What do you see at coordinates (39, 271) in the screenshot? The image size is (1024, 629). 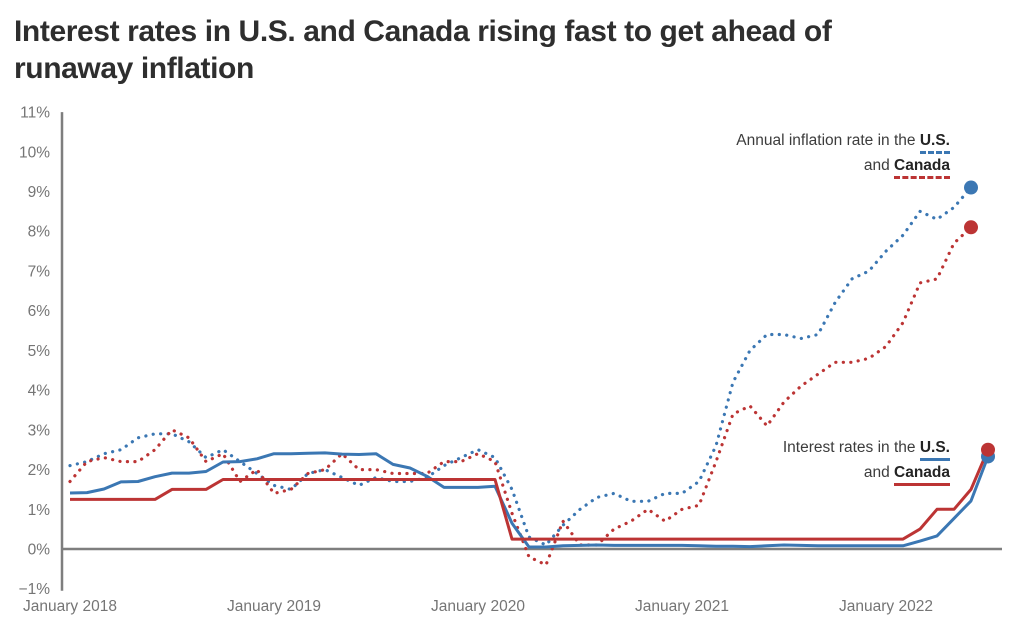 I see `y-axis-tick-label: 7%` at bounding box center [39, 271].